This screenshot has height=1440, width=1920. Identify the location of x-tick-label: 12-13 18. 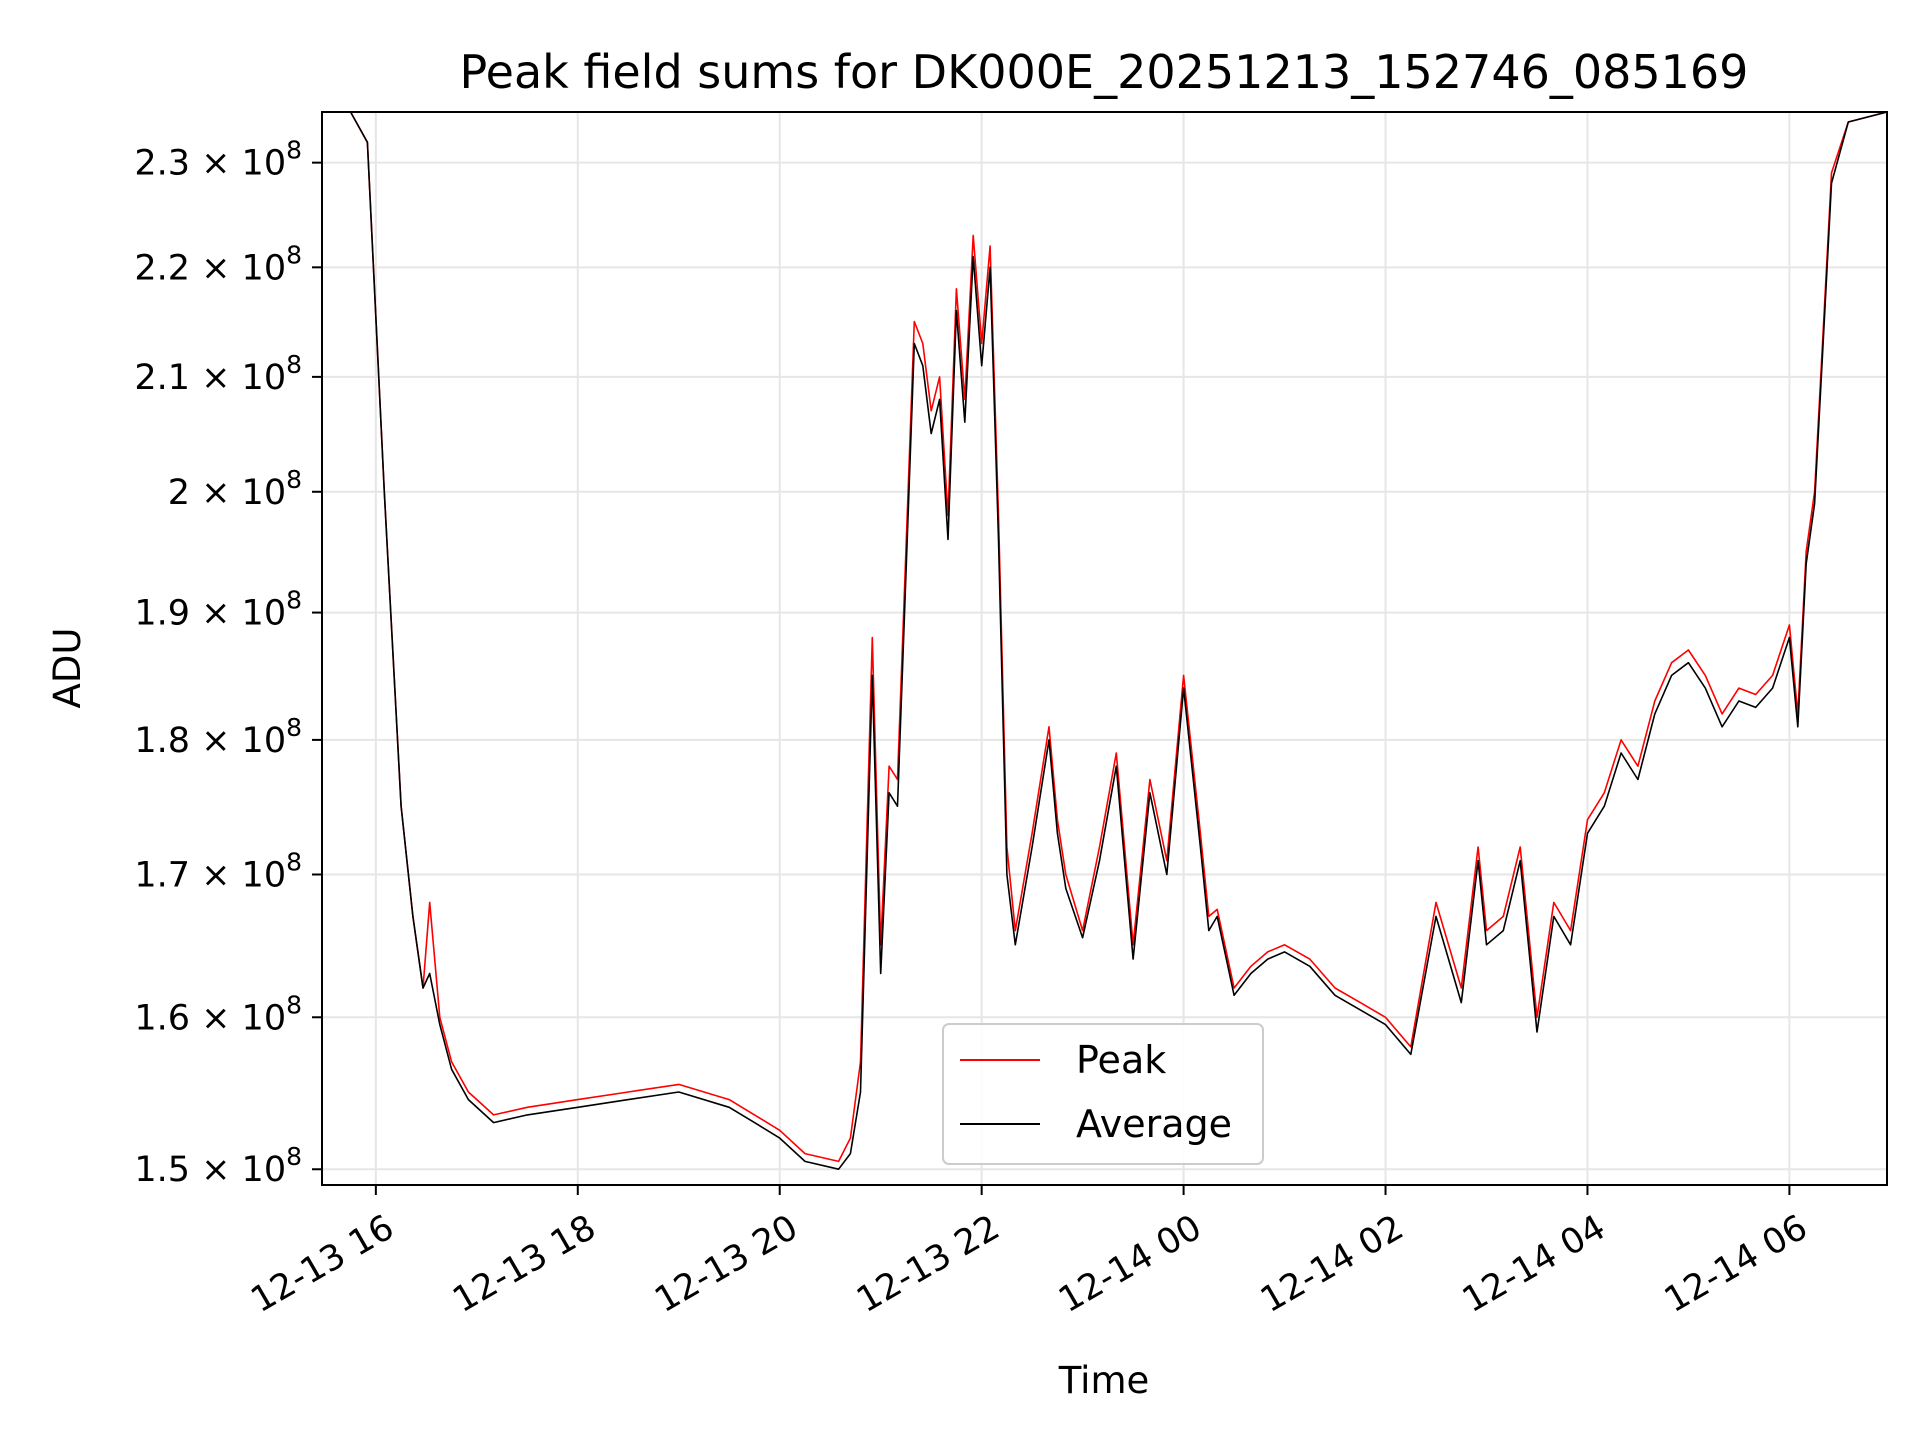
(524, 1264).